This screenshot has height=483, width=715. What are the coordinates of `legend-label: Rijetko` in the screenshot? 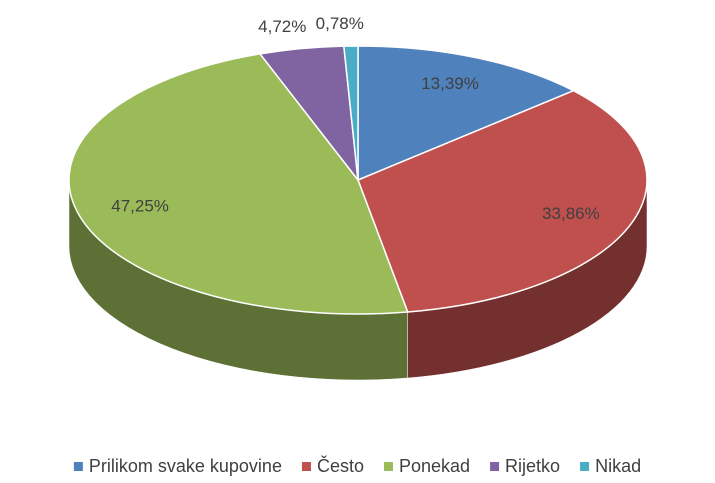 It's located at (532, 466).